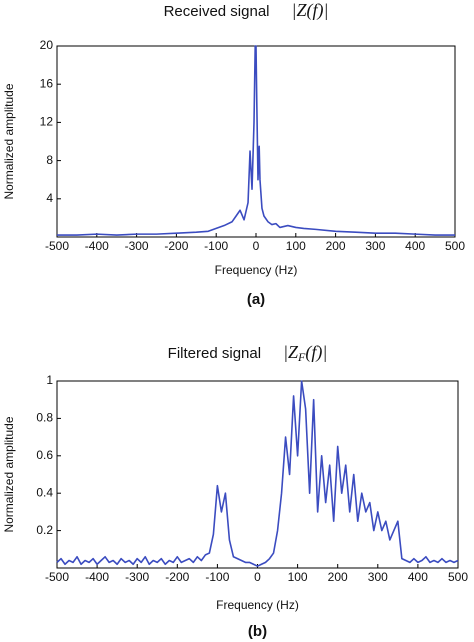 The image size is (474, 642). I want to click on title-text: Filtered signal, so click(214, 353).